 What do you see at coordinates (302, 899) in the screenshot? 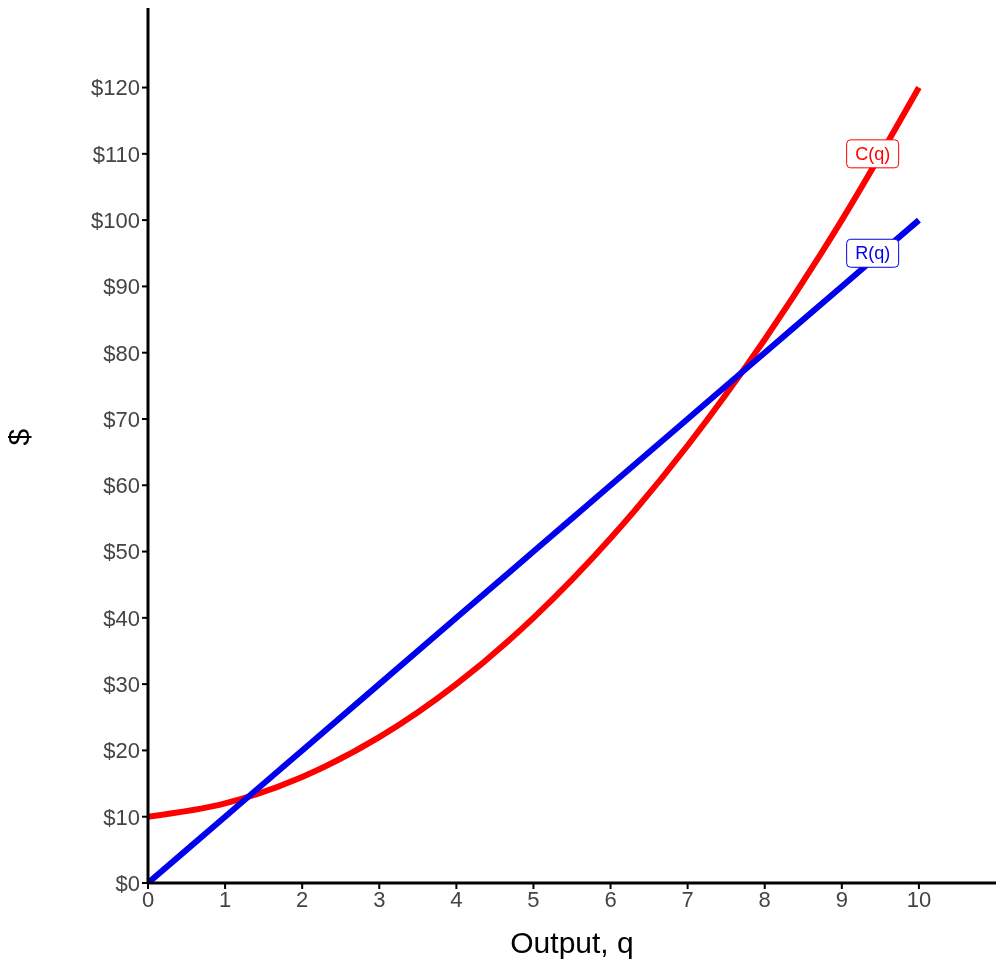
I see `x-tick-label: 2` at bounding box center [302, 899].